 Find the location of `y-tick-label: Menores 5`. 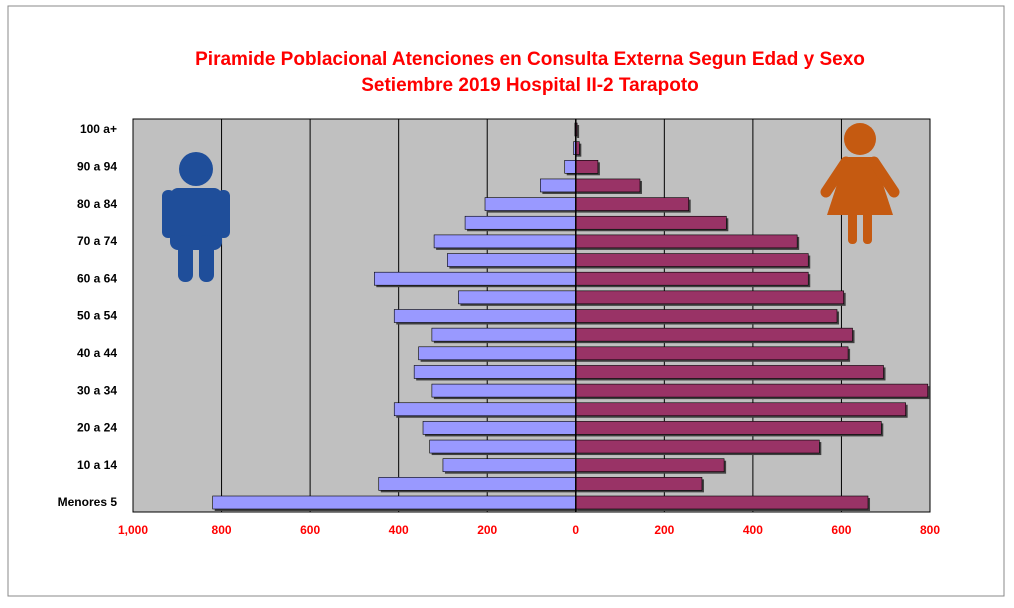

y-tick-label: Menores 5 is located at coordinates (88, 502).